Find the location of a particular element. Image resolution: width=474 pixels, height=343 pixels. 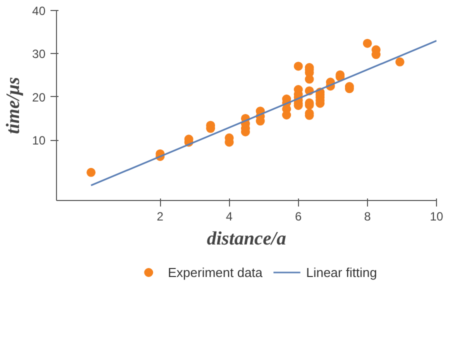

x-tick-label: 4 is located at coordinates (229, 217).